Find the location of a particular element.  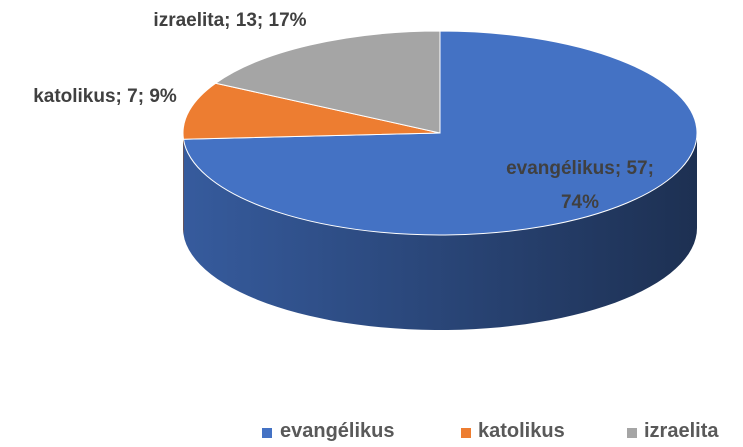

data-label: katolikus; 7; 9% is located at coordinates (105, 96).